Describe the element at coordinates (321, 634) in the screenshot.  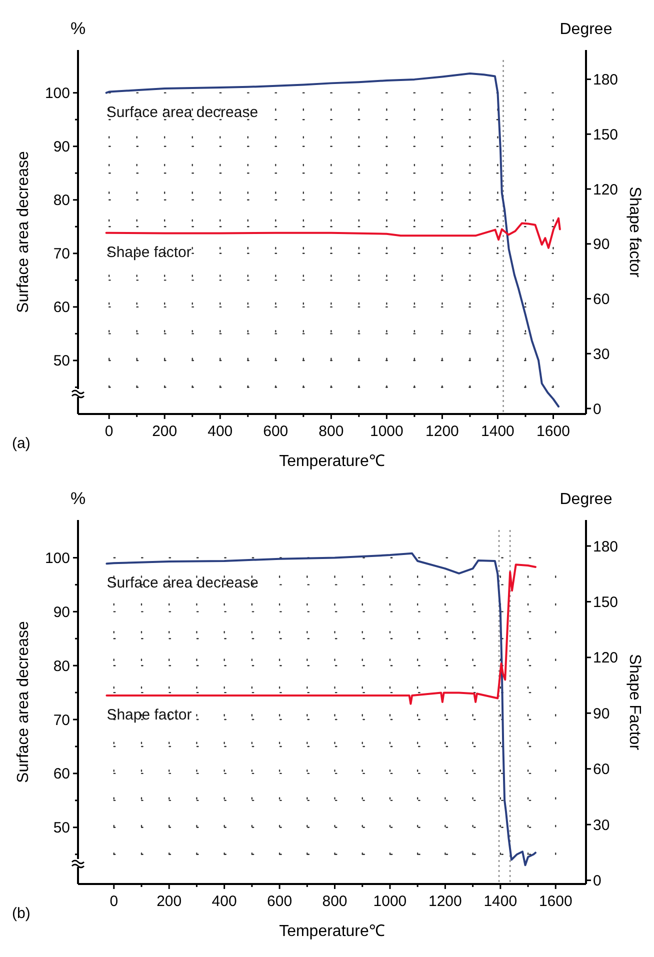
I see `line-series` at that location.